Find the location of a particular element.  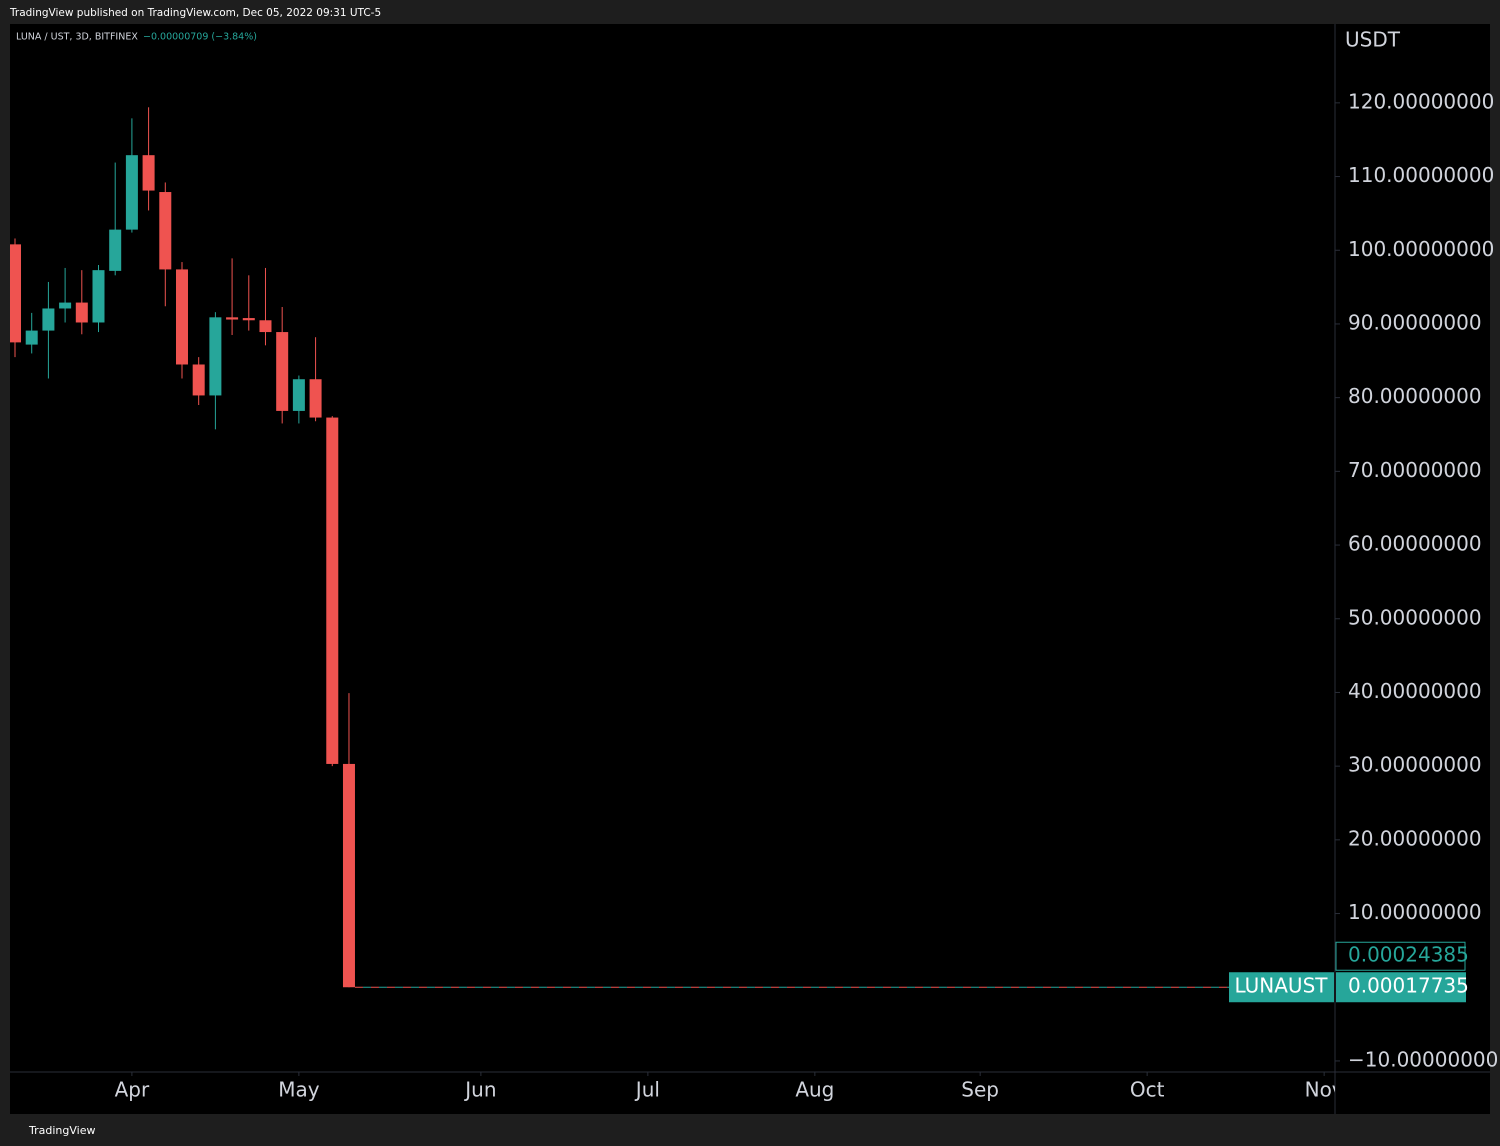

y-tick-label: 20.00000000 is located at coordinates (1415, 838).